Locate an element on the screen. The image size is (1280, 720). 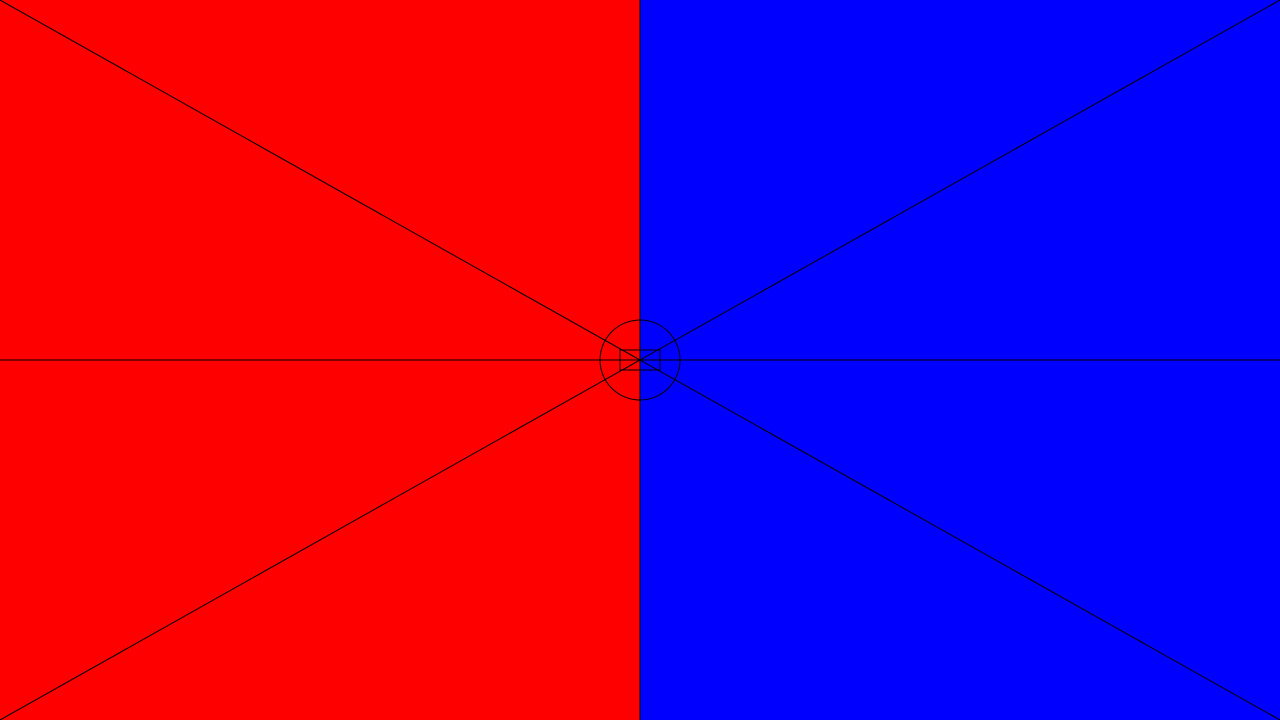
center-rectangle is located at coordinates (640, 360).